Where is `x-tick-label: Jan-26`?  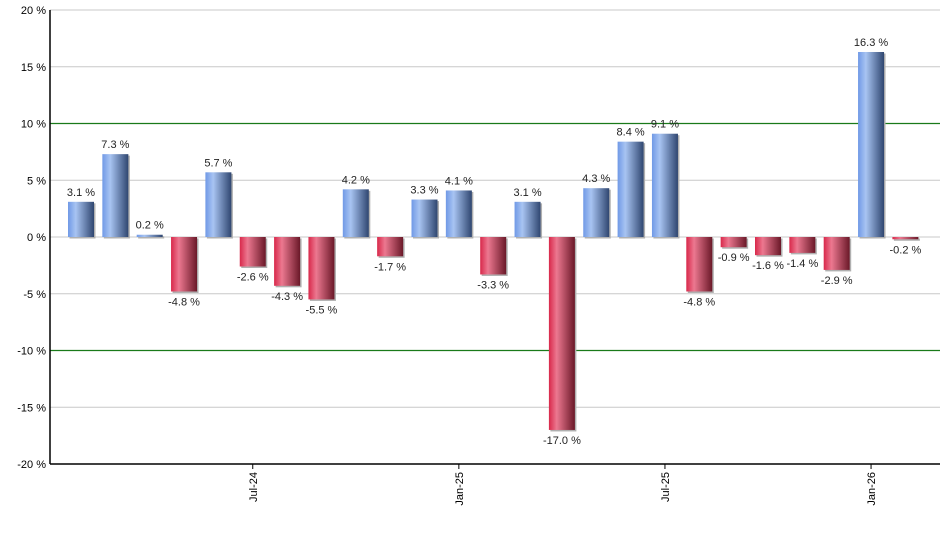 x-tick-label: Jan-26 is located at coordinates (872, 489).